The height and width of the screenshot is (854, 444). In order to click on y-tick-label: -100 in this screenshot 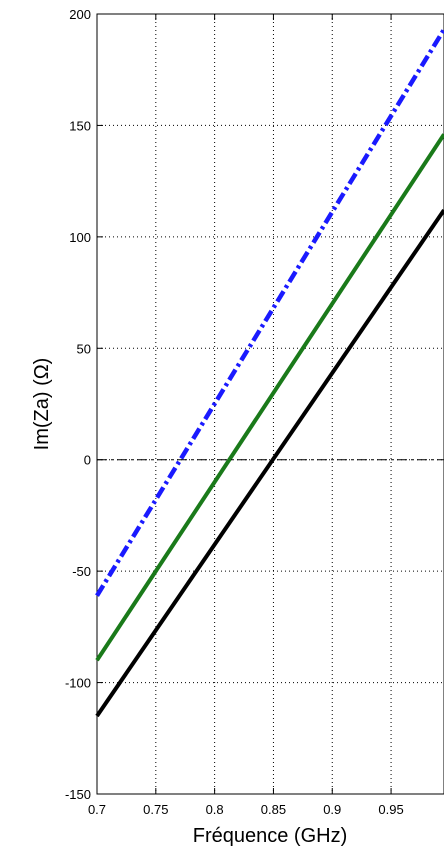, I will do `click(78, 683)`.